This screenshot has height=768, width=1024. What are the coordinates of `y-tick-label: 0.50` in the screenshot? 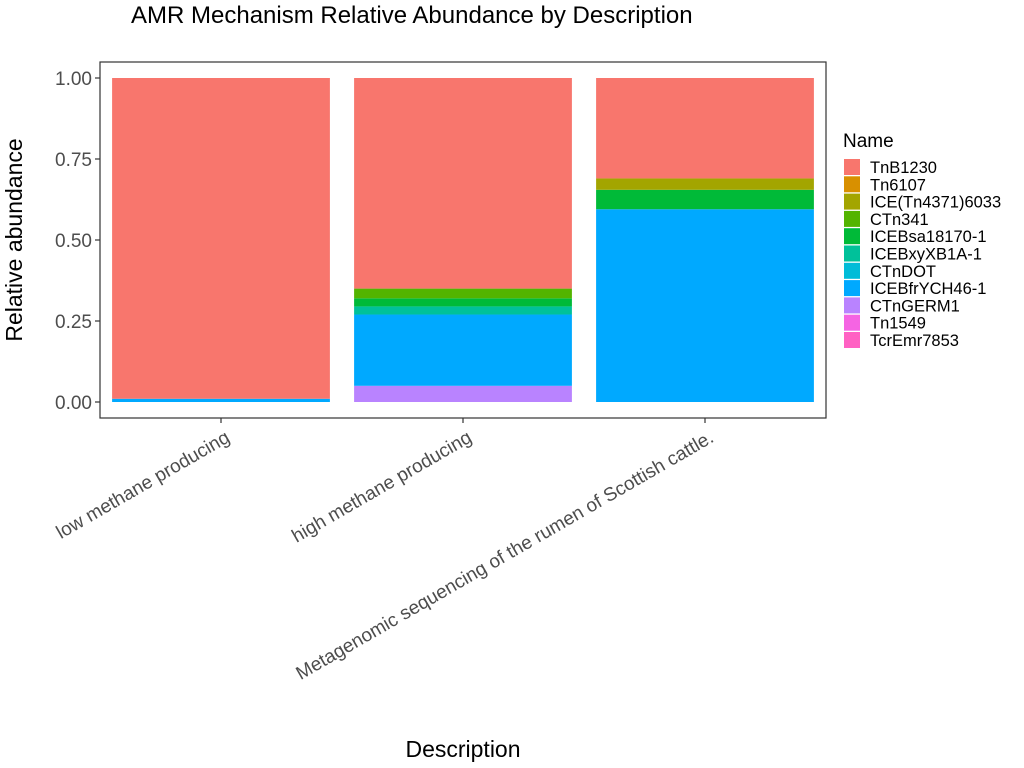 It's located at (73, 241).